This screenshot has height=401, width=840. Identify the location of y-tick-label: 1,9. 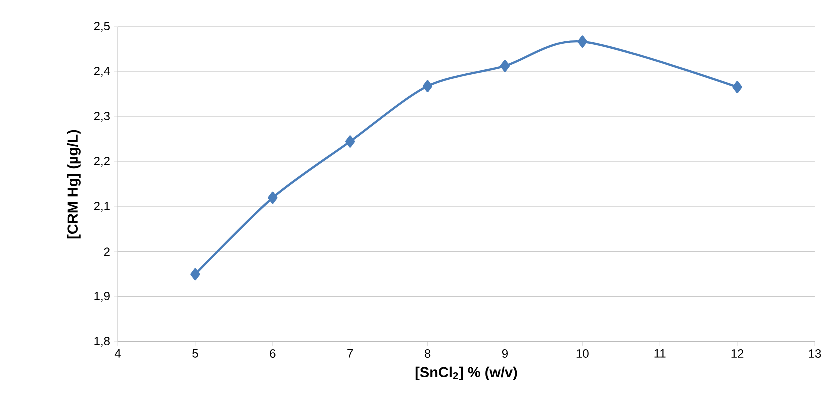
(102, 297).